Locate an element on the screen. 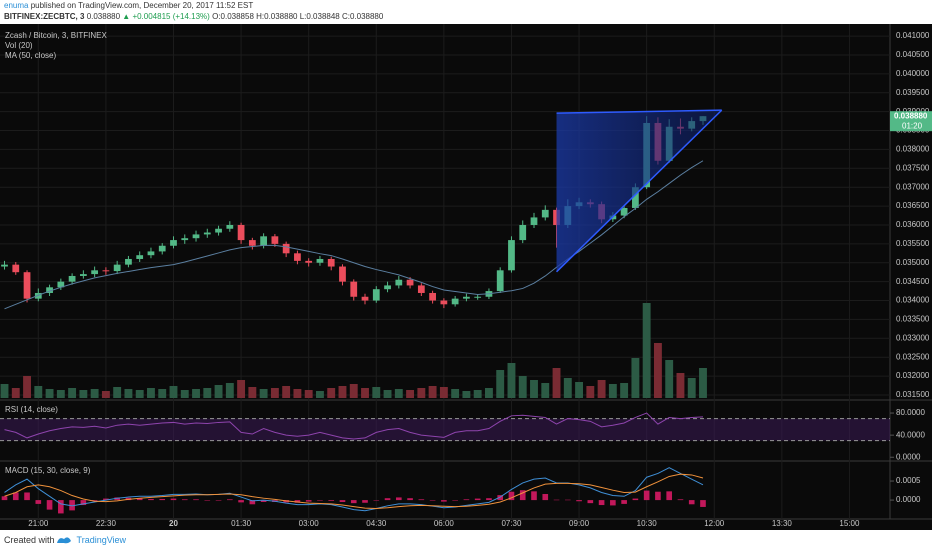  x-tick-label: 04:30 is located at coordinates (376, 523).